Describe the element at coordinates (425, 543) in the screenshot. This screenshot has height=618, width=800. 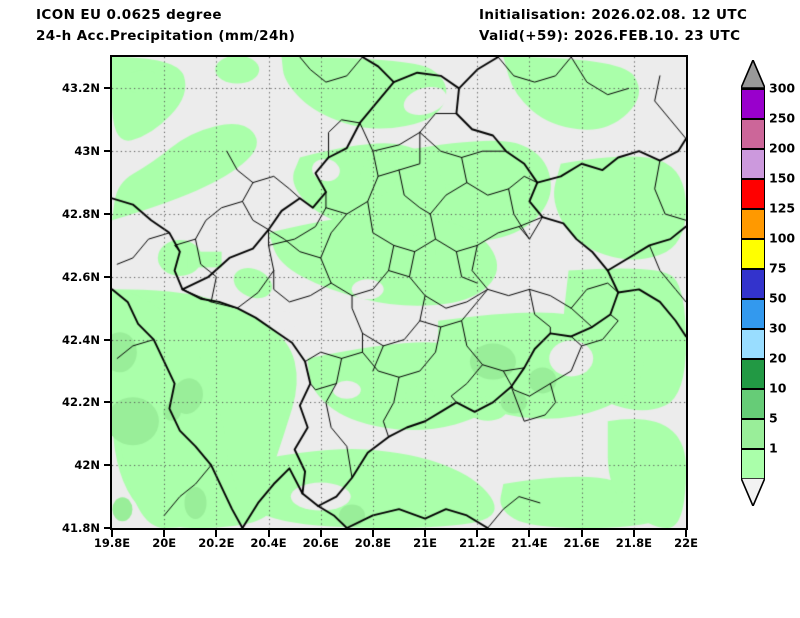
I see `longitude-tick-label: 21E` at that location.